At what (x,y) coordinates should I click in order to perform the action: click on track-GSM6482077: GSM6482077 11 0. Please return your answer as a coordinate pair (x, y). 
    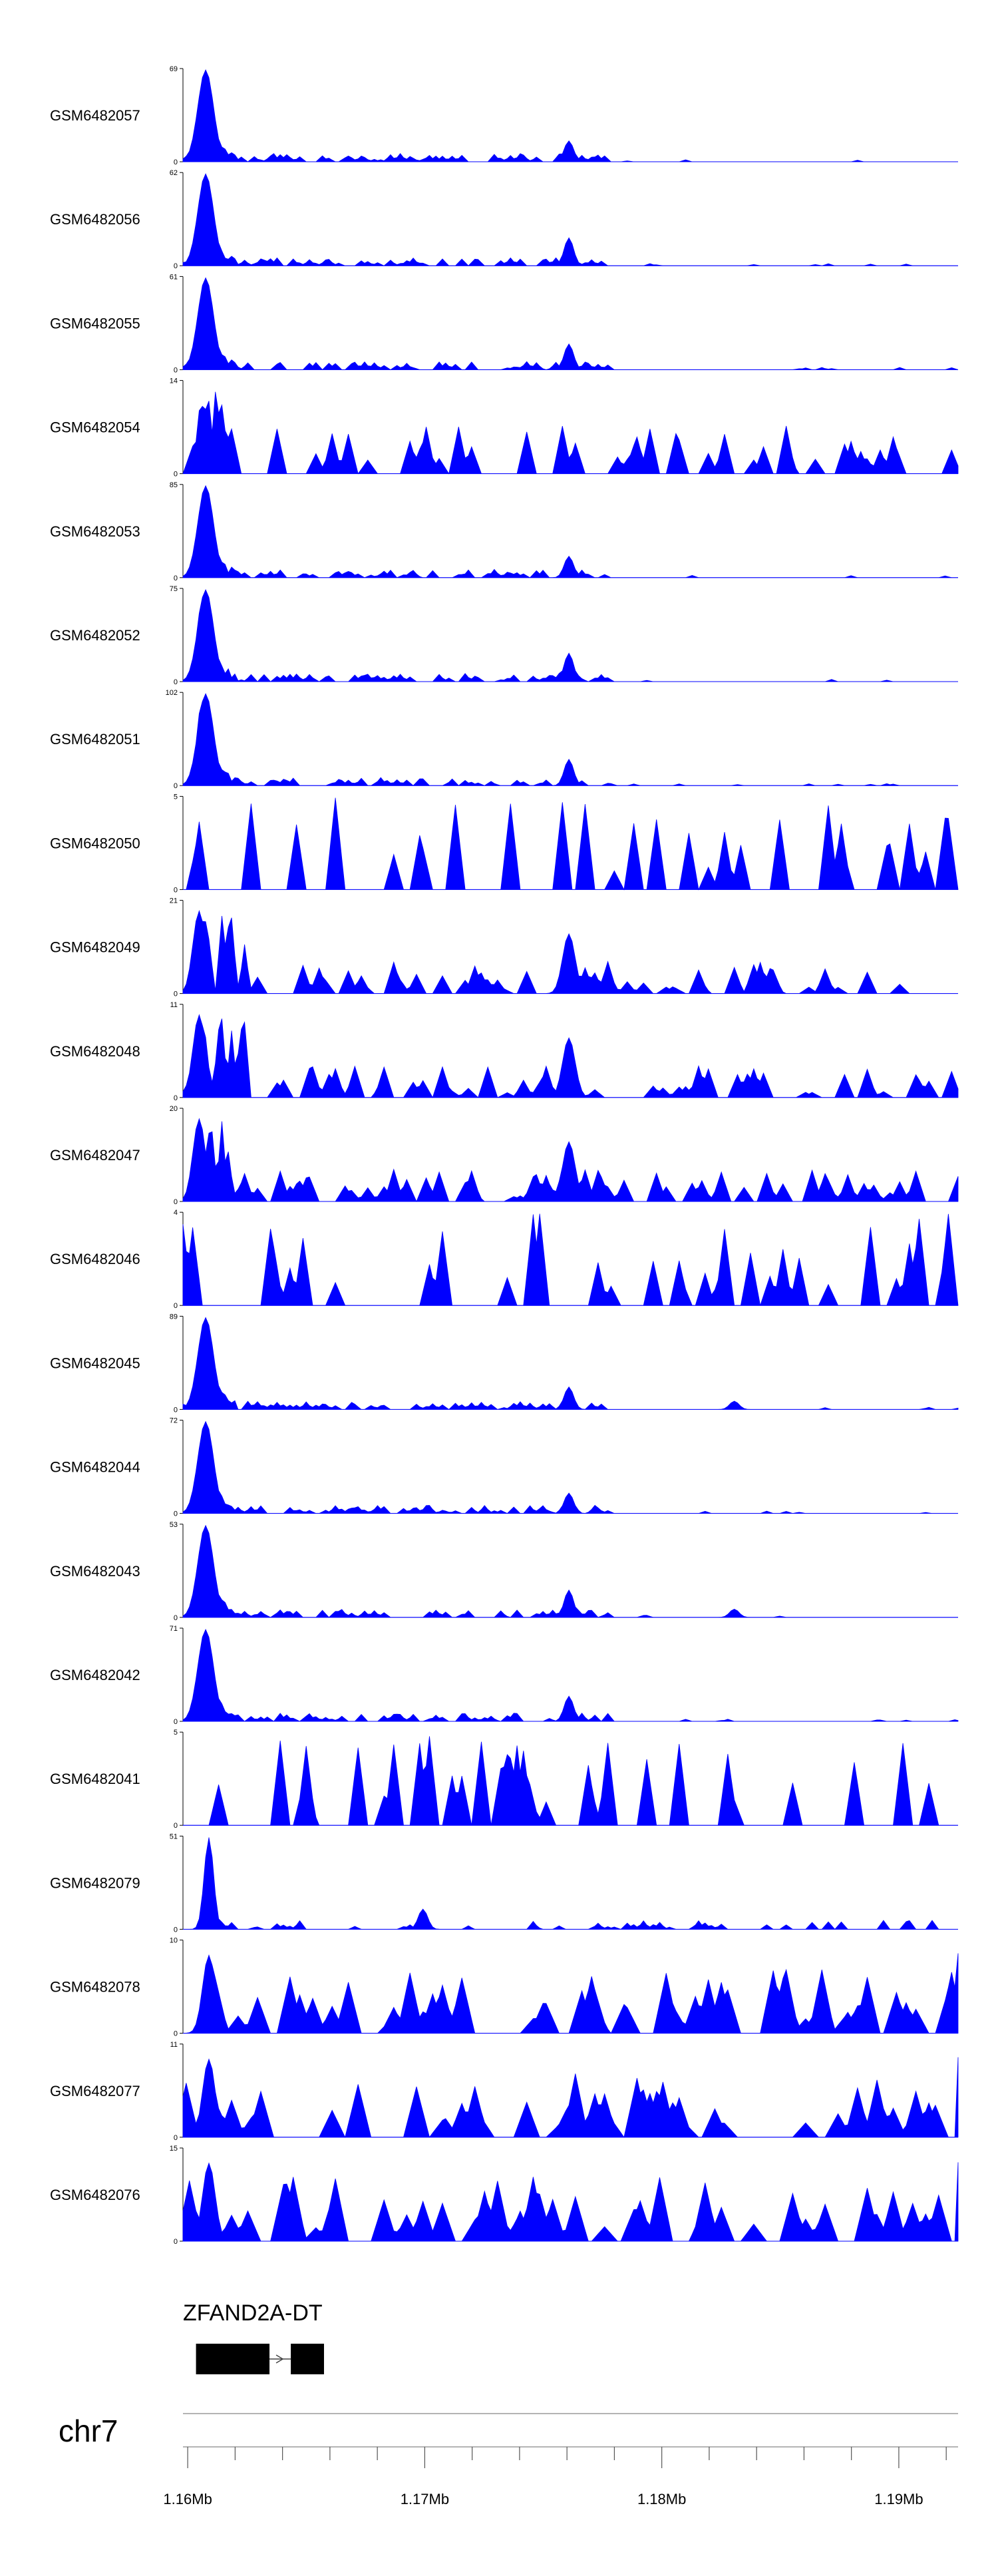
    Looking at the image, I should click on (504, 2091).